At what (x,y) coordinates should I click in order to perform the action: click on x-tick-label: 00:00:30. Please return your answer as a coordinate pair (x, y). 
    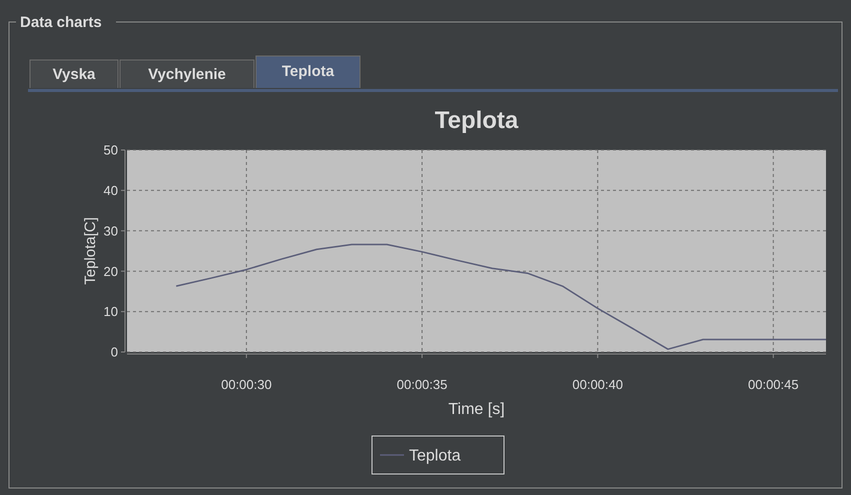
    Looking at the image, I should click on (246, 384).